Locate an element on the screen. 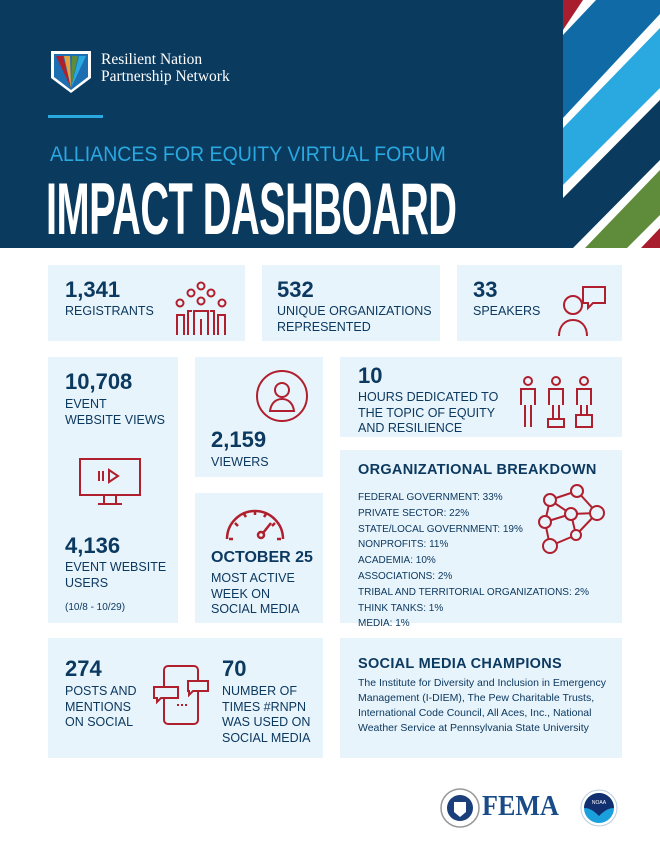 Image resolution: width=660 pixels, height=854 pixels. label-line: EVENT WEBSITE is located at coordinates (116, 567).